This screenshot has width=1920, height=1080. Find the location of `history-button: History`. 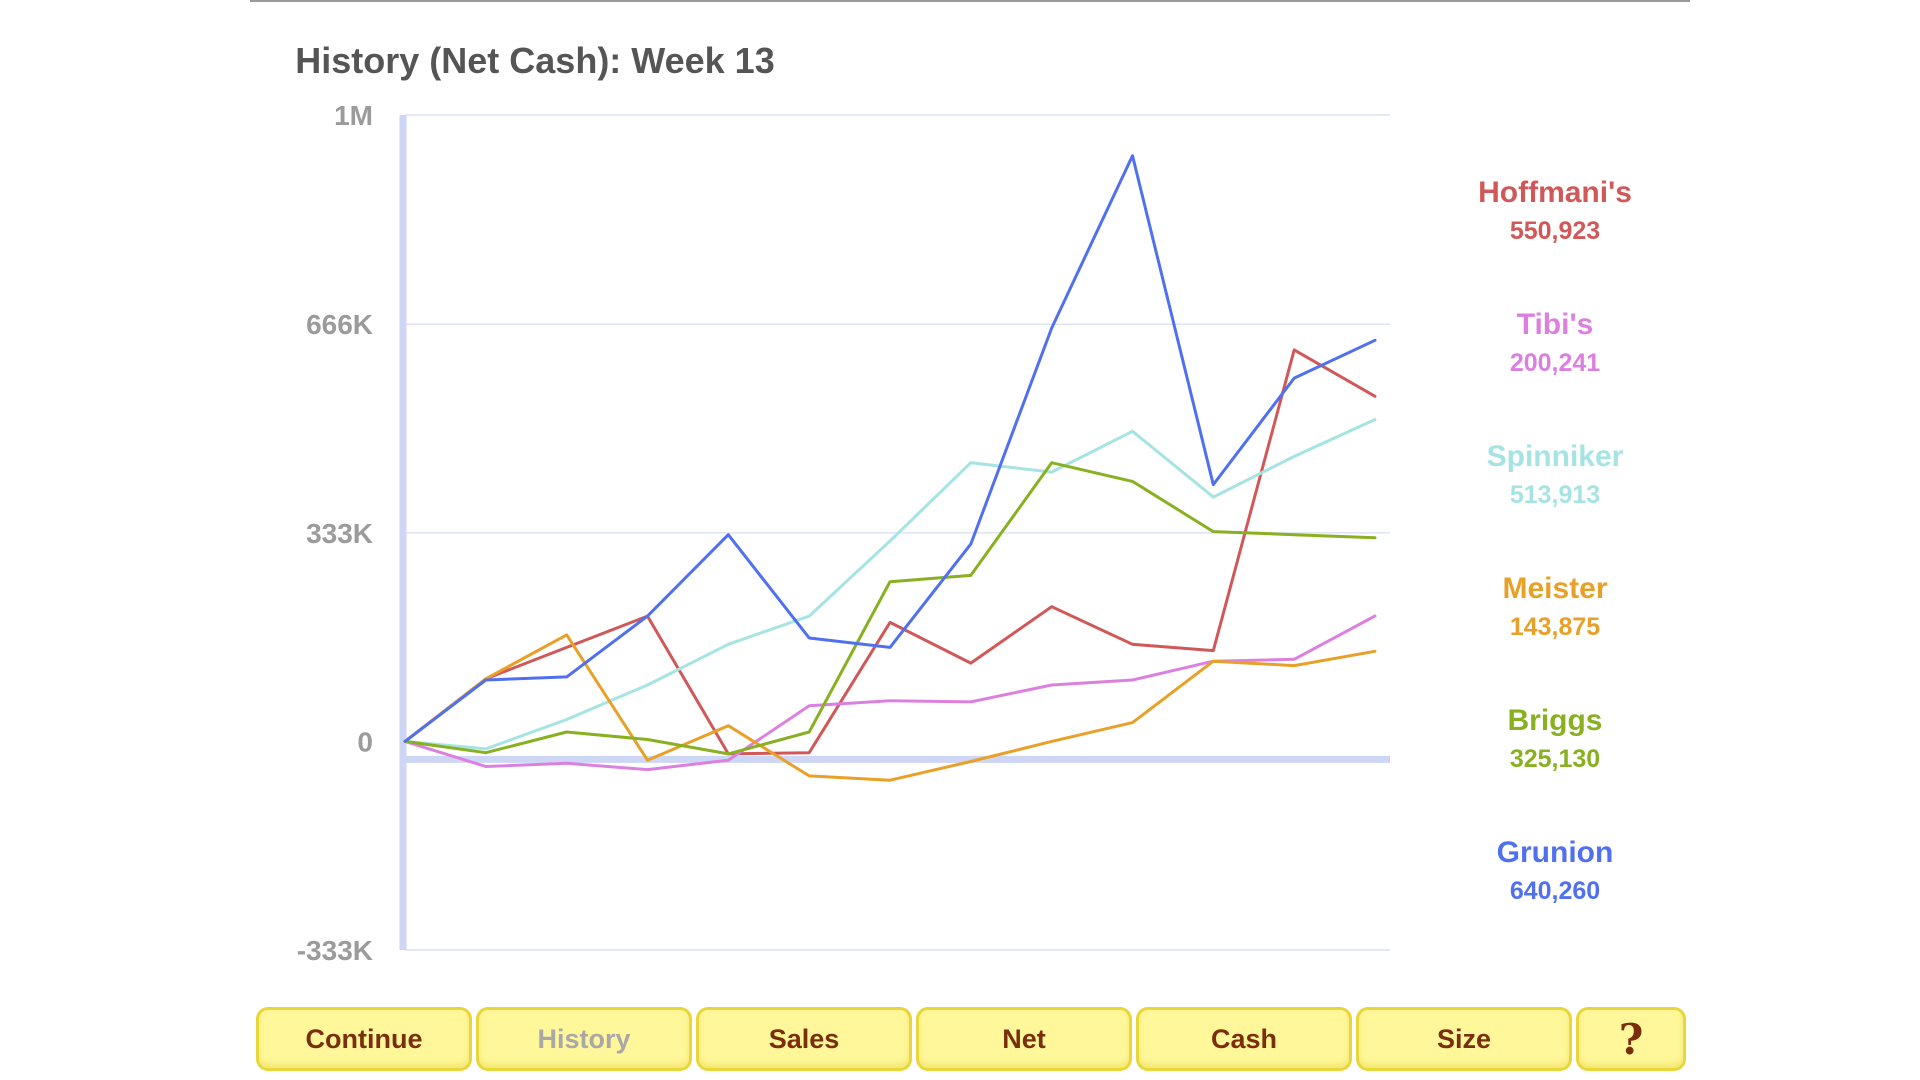

history-button: History is located at coordinates (584, 1039).